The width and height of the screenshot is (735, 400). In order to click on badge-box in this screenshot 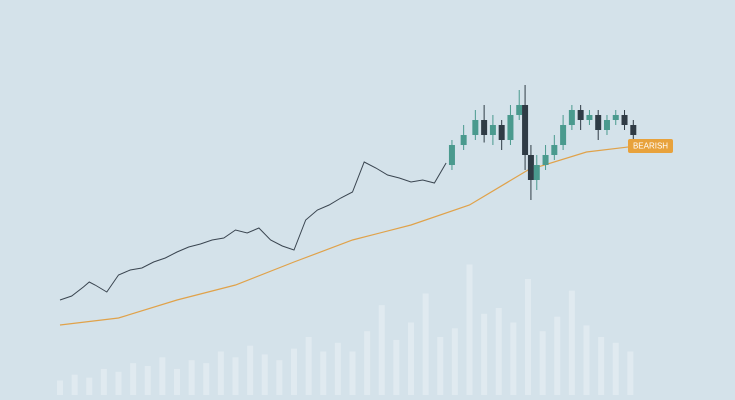, I will do `click(650, 146)`.